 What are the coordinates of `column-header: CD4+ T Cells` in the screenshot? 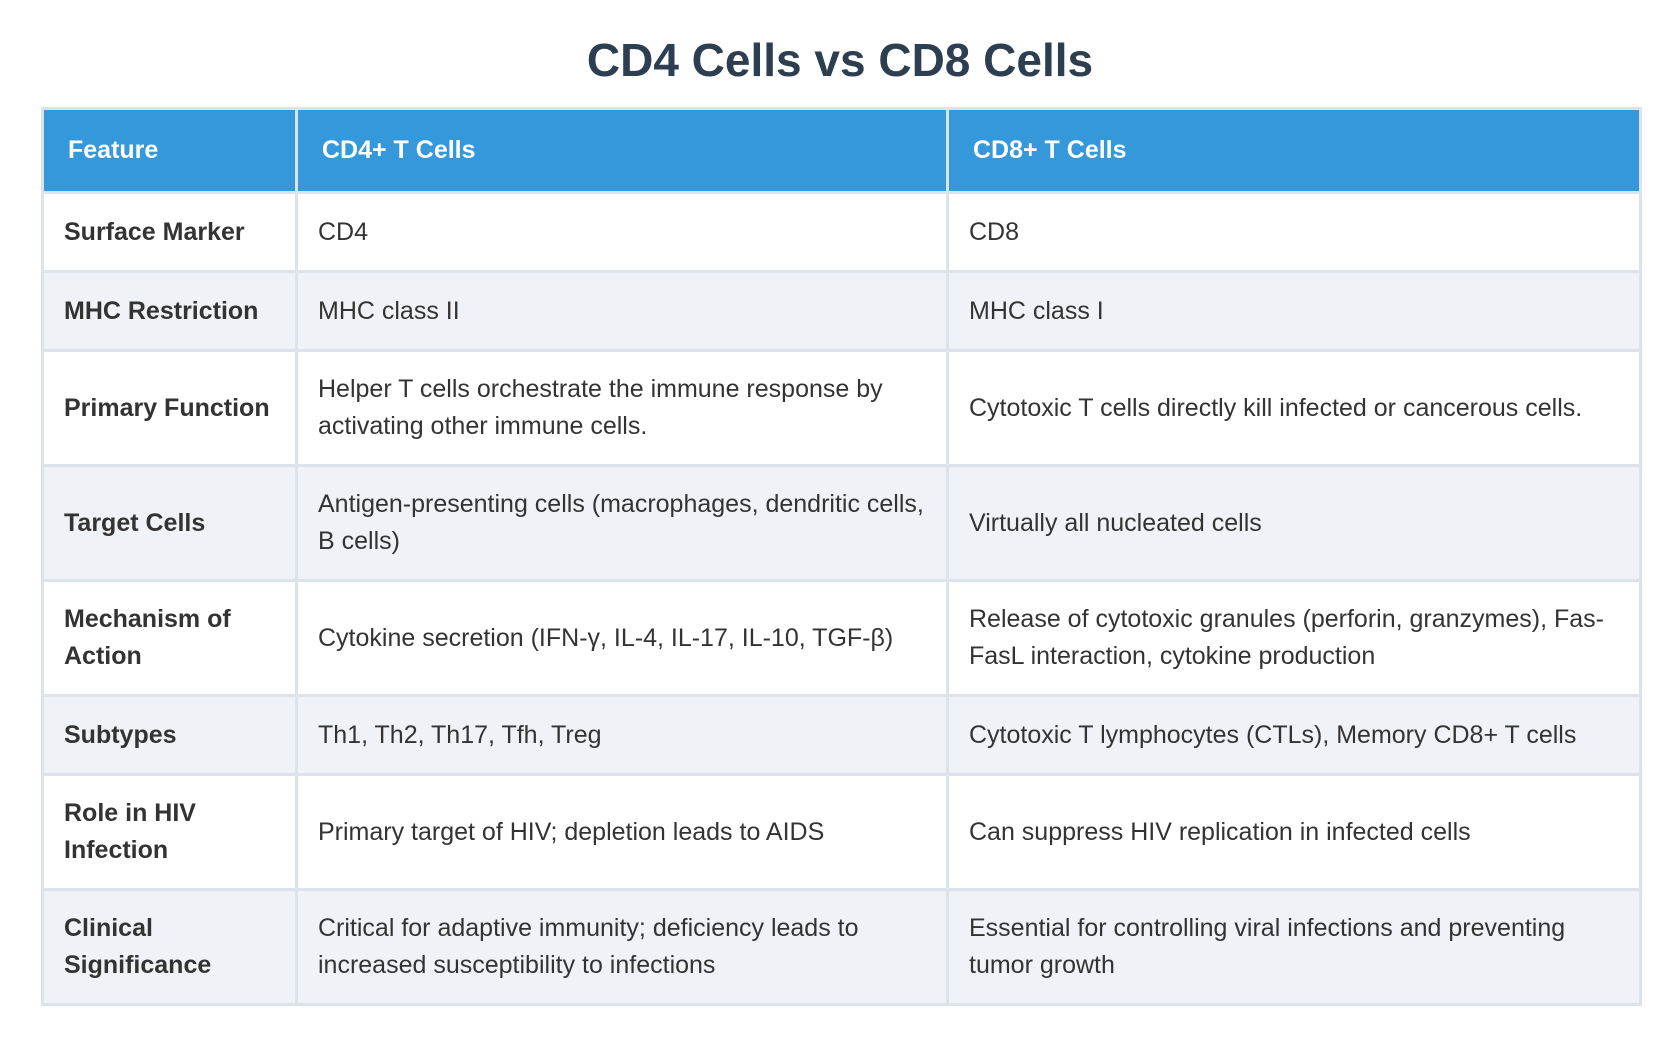 It's located at (622, 150).